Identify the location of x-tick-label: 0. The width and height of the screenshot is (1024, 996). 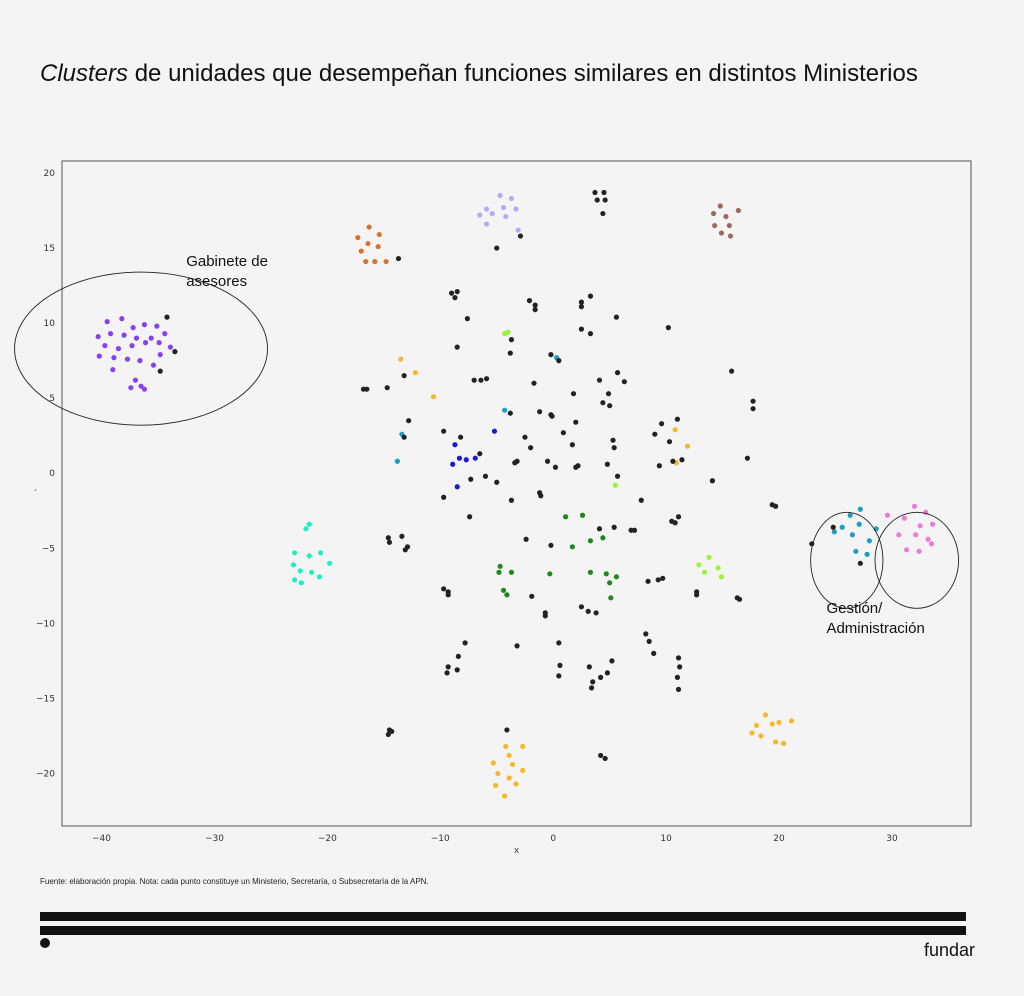
(553, 839).